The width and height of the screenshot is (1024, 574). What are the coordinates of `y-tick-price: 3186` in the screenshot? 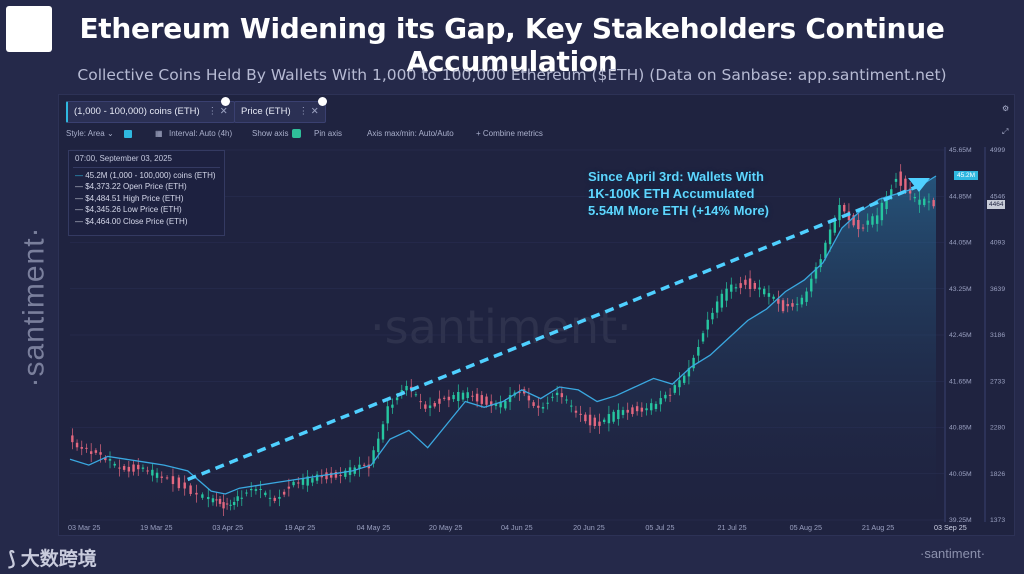 It's located at (997, 335).